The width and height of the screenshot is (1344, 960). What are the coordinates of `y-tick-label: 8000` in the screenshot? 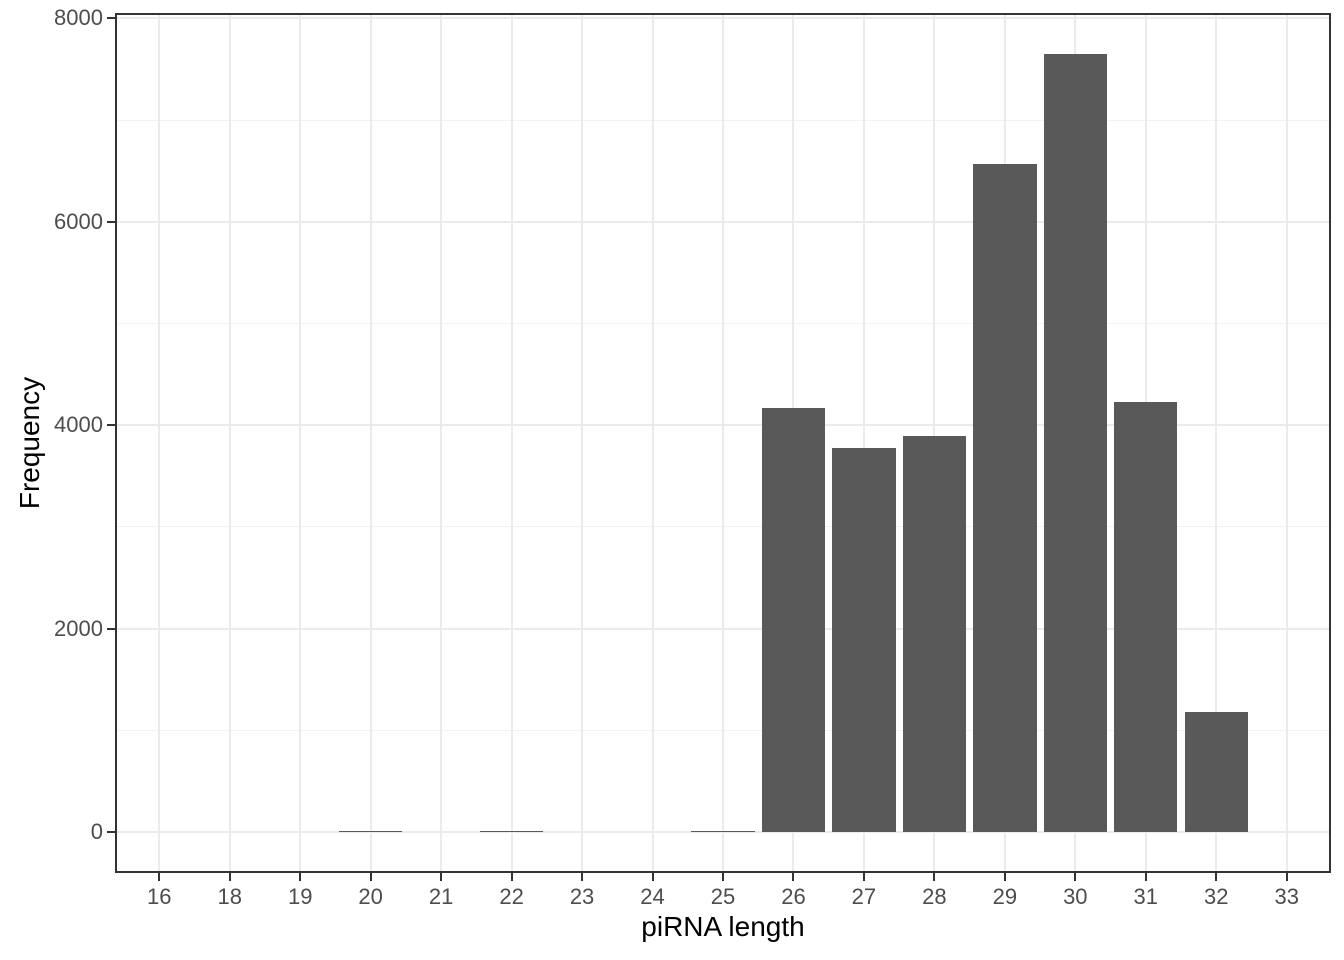 It's located at (78, 18).